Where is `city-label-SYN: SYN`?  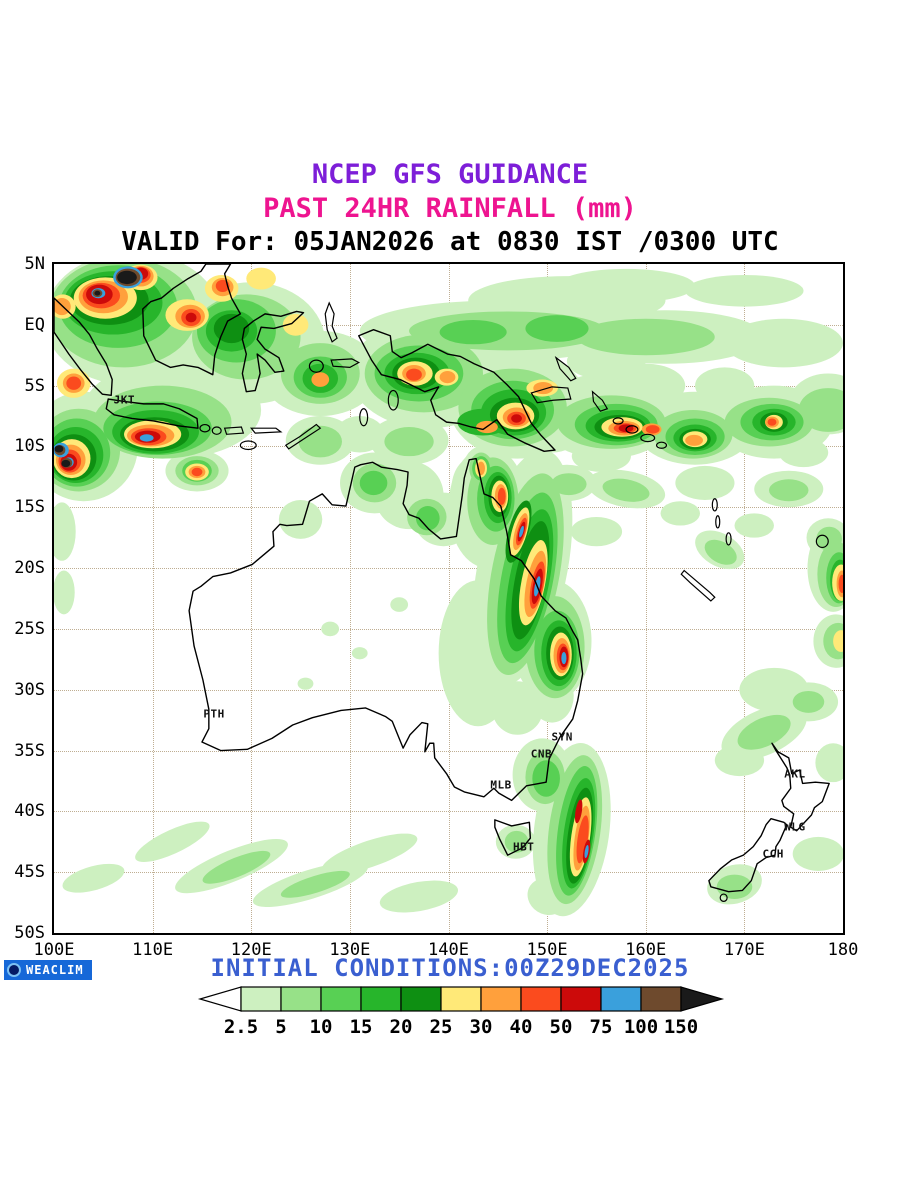
city-label-SYN: SYN is located at coordinates (562, 737).